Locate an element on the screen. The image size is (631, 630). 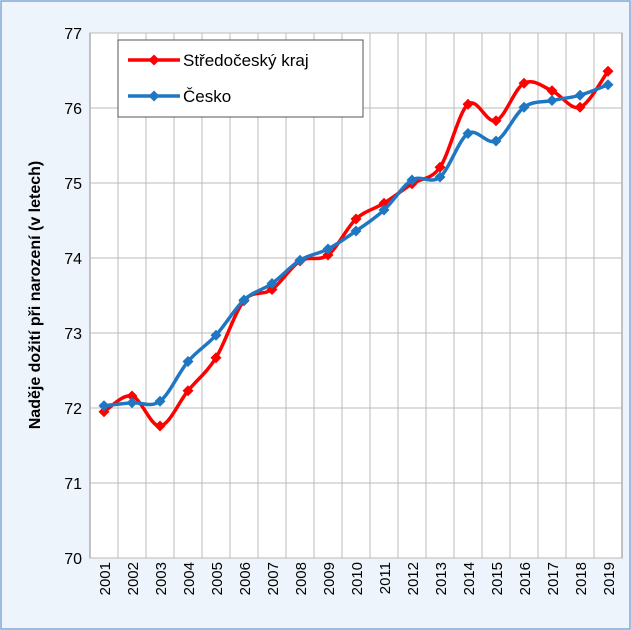
x-tick-label: 2005 is located at coordinates (217, 578).